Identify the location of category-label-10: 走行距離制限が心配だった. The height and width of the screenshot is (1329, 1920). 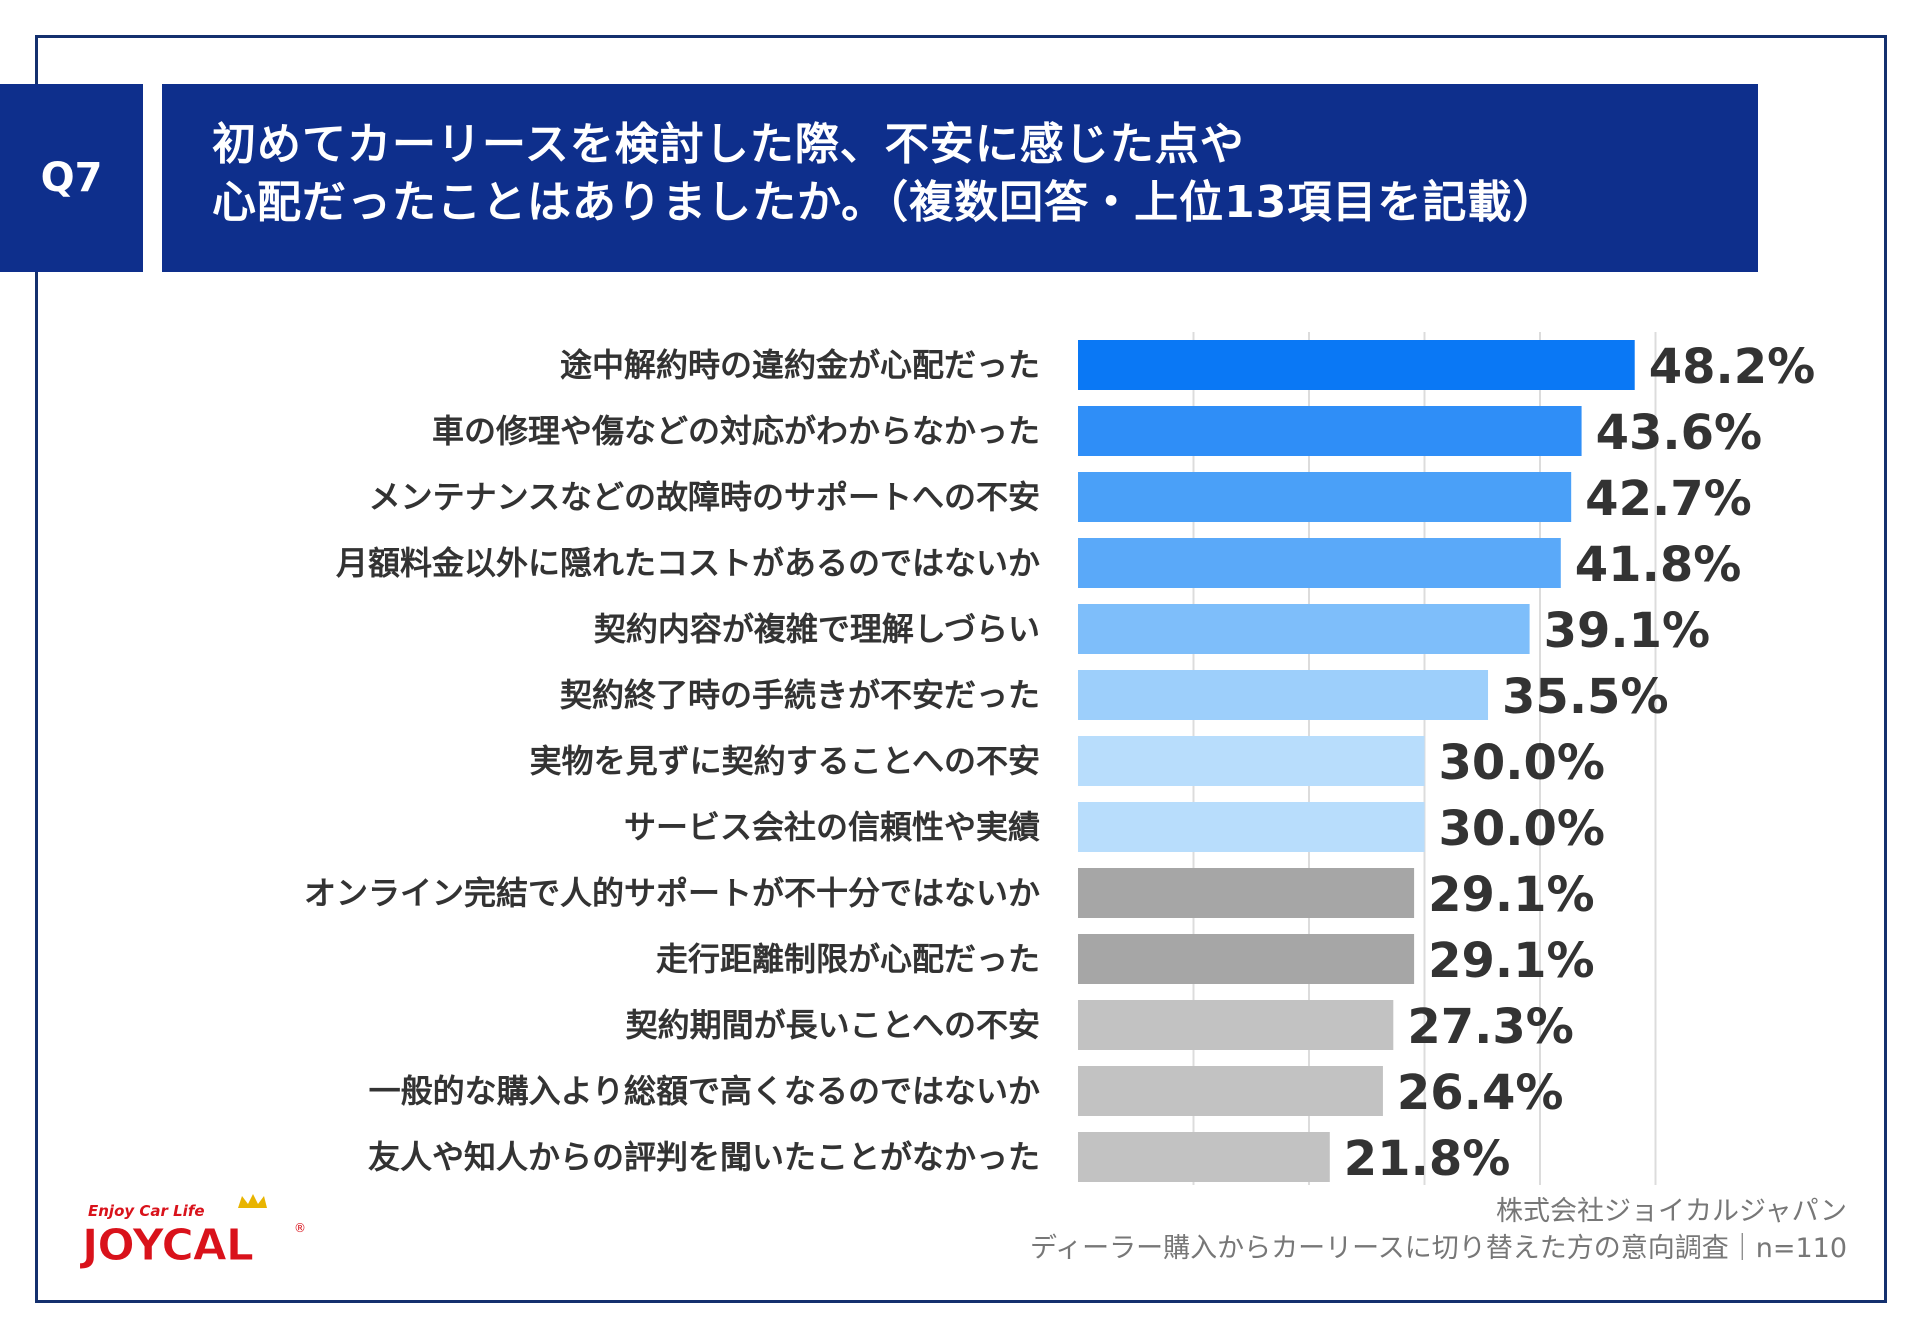
(848, 959).